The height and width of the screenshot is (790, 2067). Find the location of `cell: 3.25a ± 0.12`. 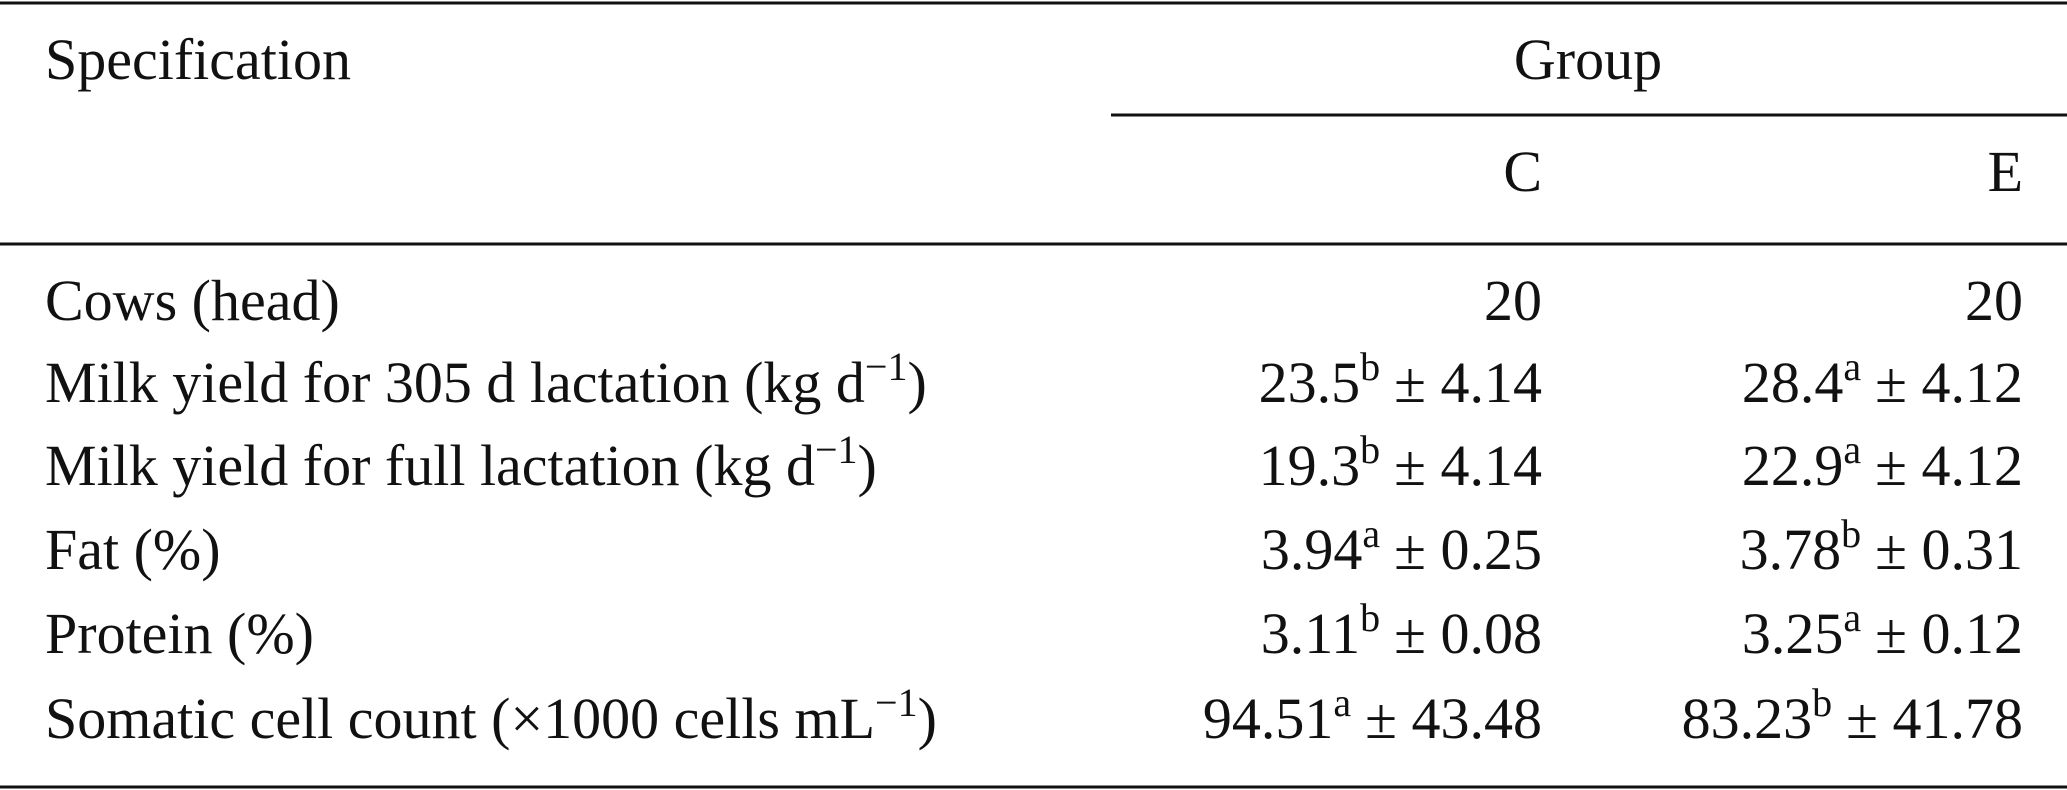

cell: 3.25a ± 0.12 is located at coordinates (1882, 631).